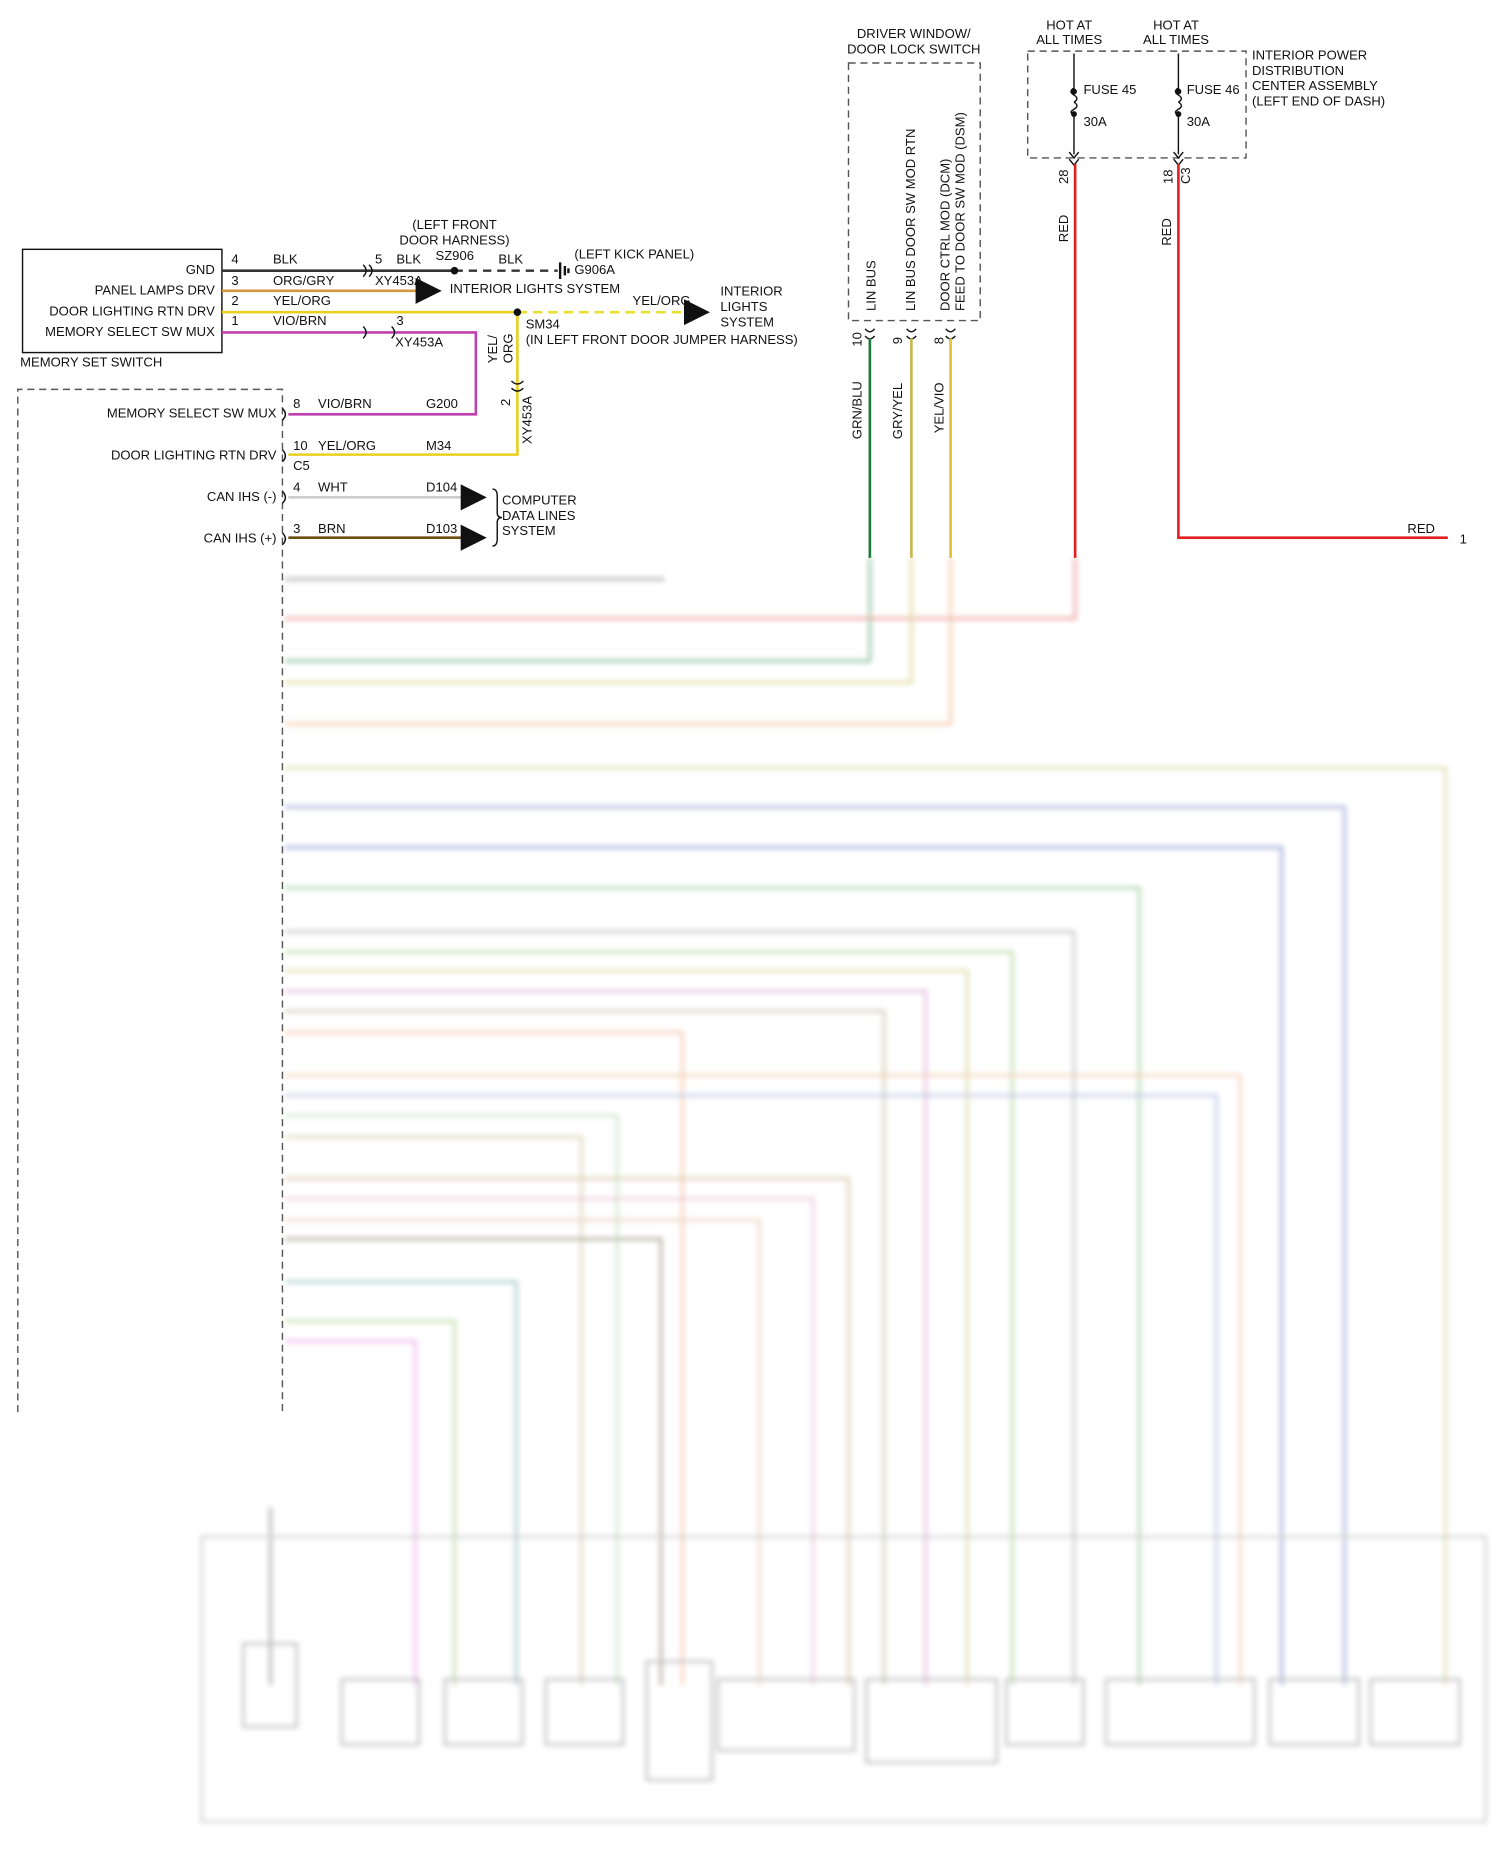 Image resolution: width=1500 pixels, height=1861 pixels. What do you see at coordinates (332, 528) in the screenshot?
I see `wire-color: BRN` at bounding box center [332, 528].